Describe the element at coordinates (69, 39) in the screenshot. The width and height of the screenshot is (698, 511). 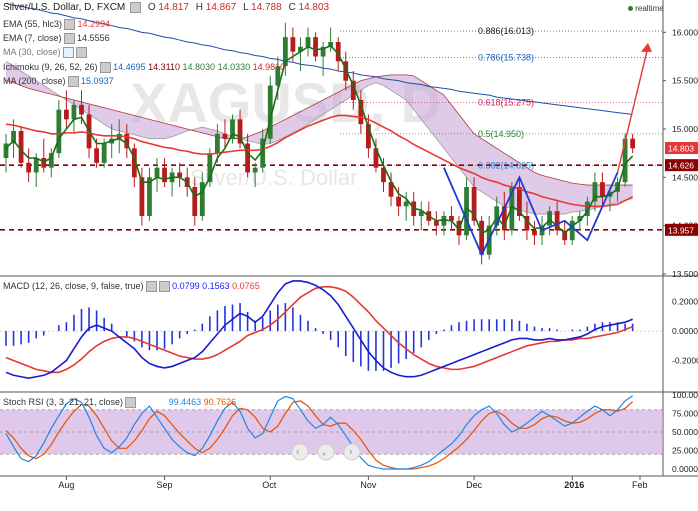
I see `ema7-settings-icon` at that location.